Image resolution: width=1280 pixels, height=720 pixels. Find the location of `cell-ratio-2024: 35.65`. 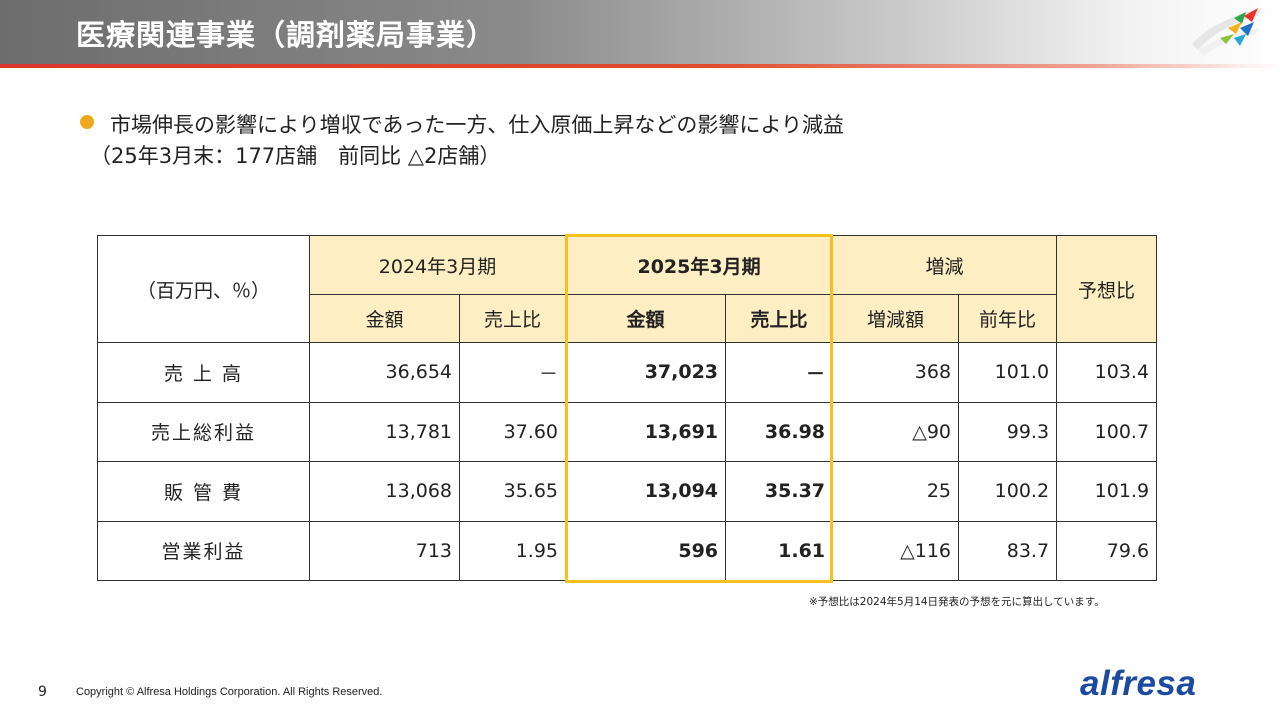

cell-ratio-2024: 35.65 is located at coordinates (512, 491).